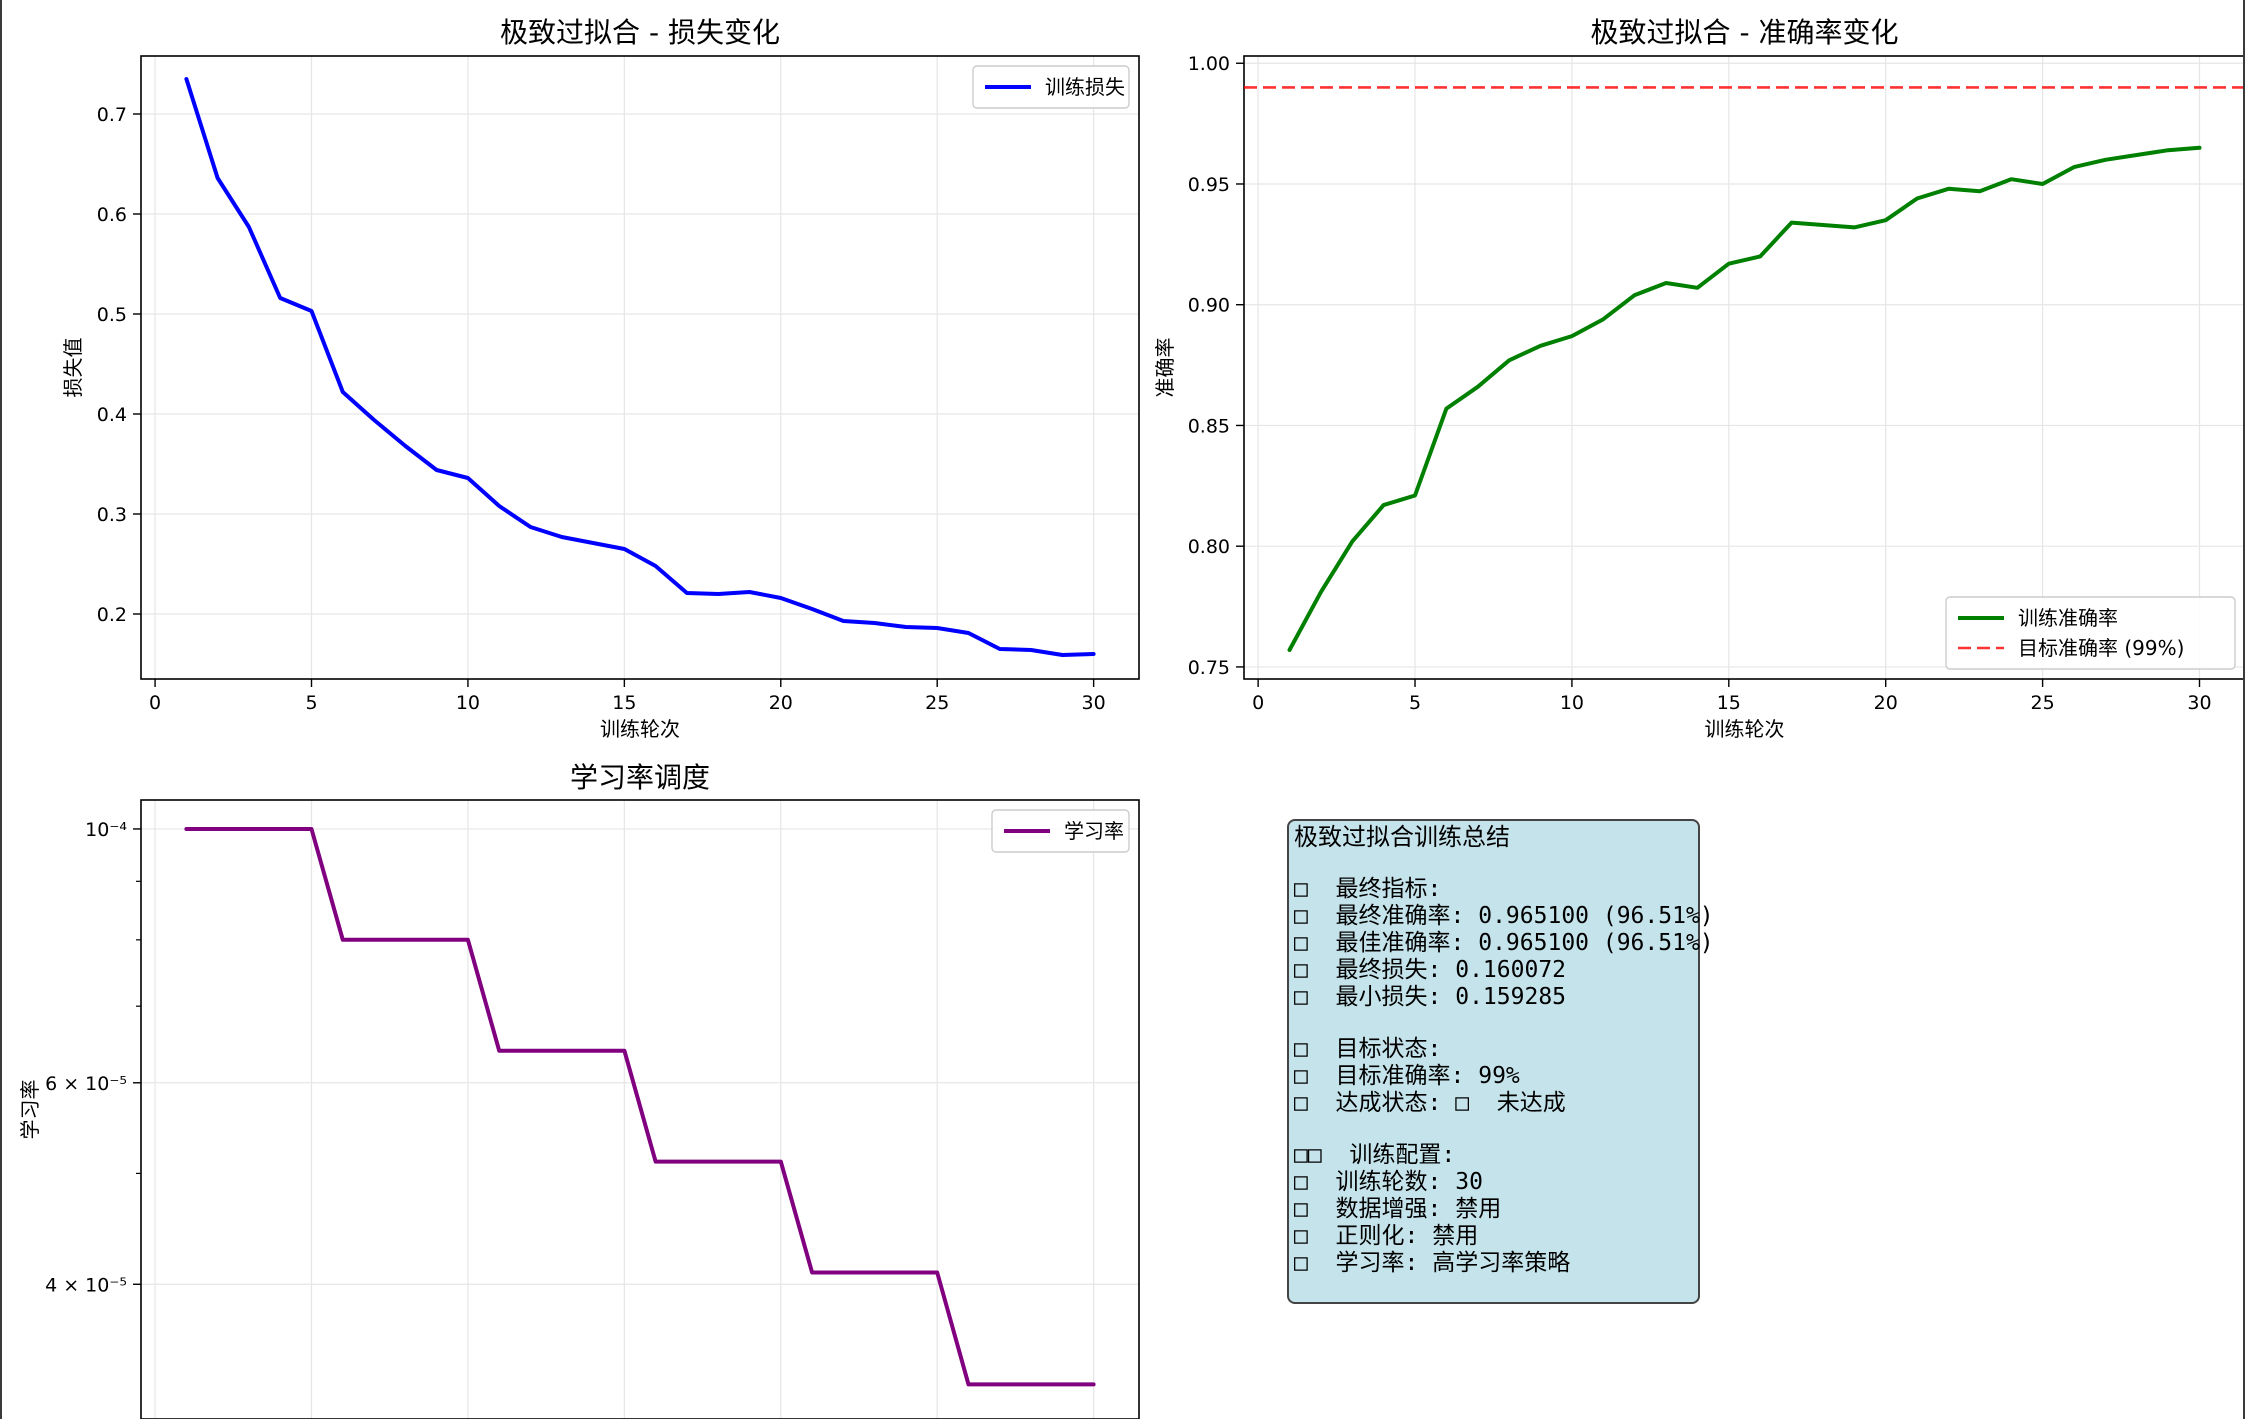  I want to click on chart-title: 极致过拟合 - 损失变化, so click(640, 32).